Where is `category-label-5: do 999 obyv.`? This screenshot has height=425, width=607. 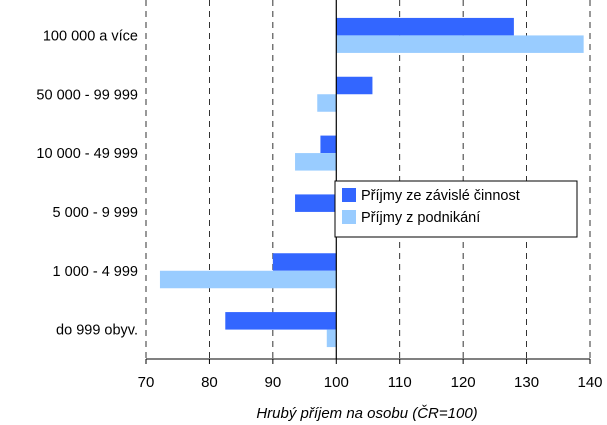
category-label-5: do 999 obyv. is located at coordinates (97, 331).